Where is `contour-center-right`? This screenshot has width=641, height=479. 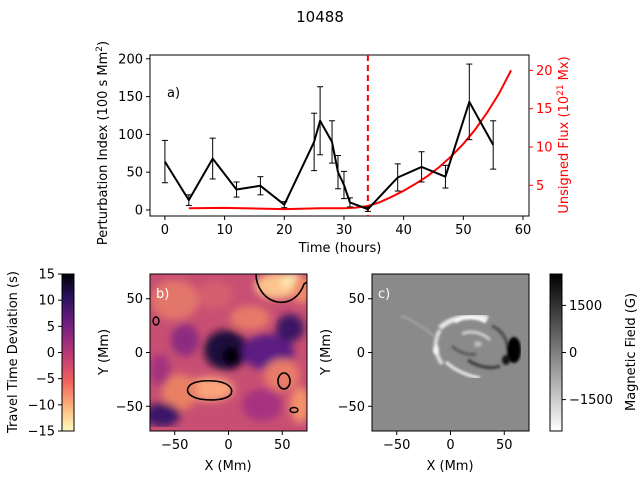 contour-center-right is located at coordinates (284, 381).